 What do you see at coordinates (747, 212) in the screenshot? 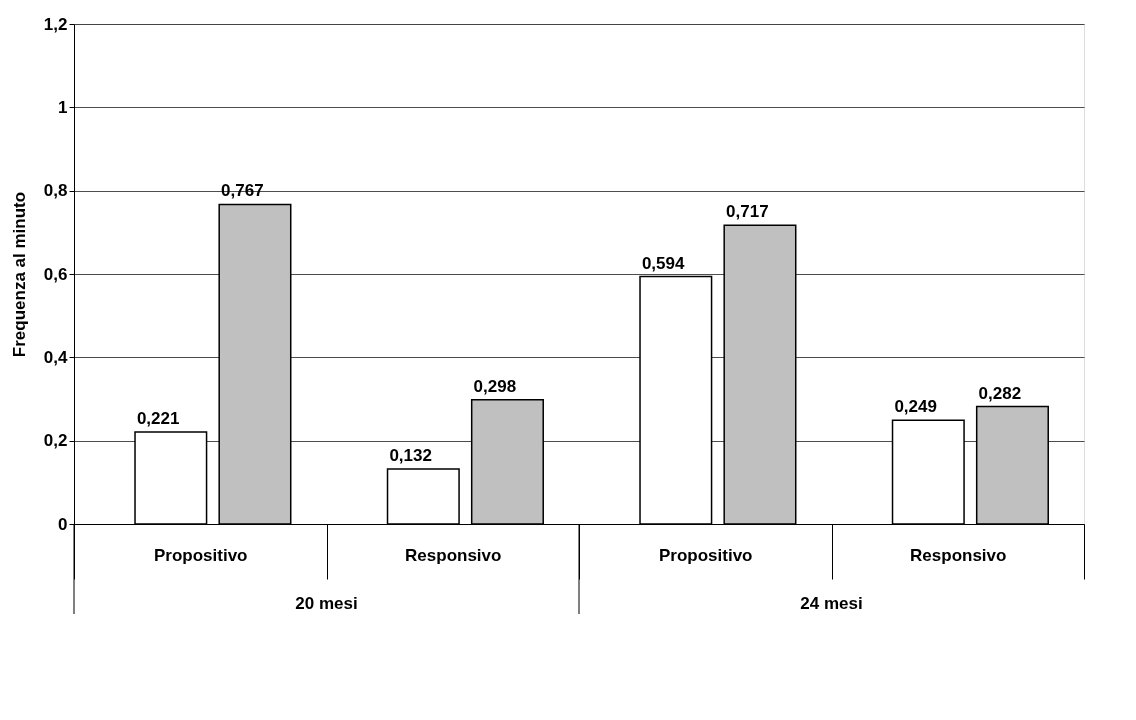
I see `data-label: 0,717` at bounding box center [747, 212].